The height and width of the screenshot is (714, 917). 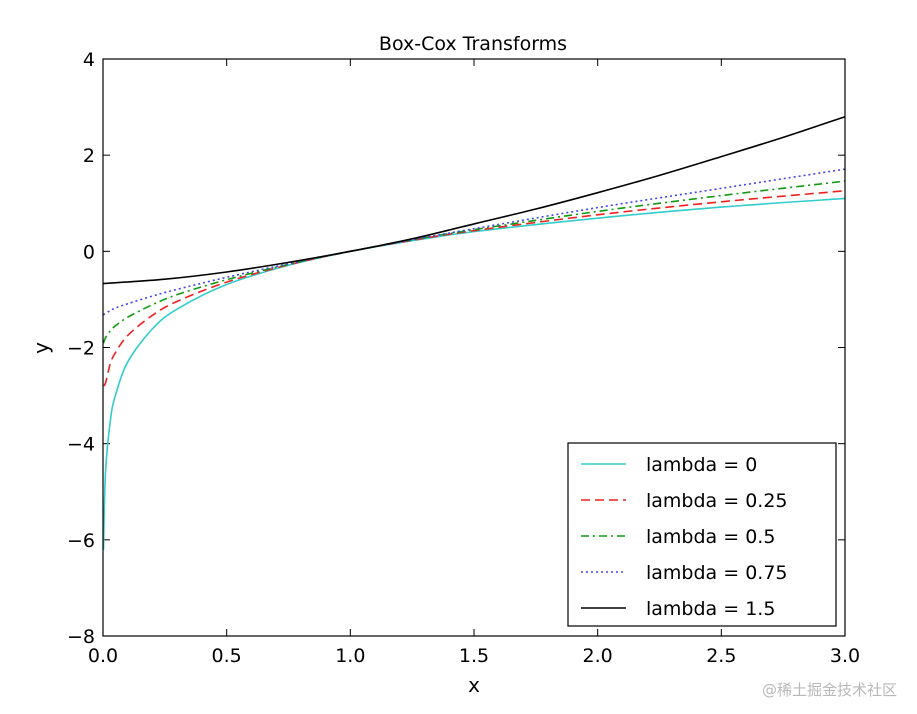 What do you see at coordinates (701, 465) in the screenshot?
I see `legend-label: lambda = 0` at bounding box center [701, 465].